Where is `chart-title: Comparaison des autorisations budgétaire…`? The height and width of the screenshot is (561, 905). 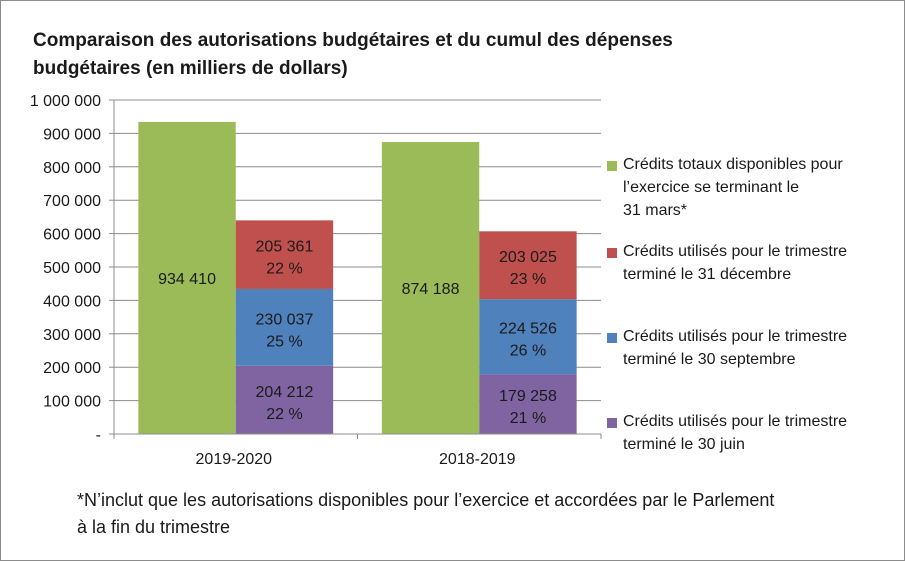
chart-title: Comparaison des autorisations budgétaire… is located at coordinates (383, 55).